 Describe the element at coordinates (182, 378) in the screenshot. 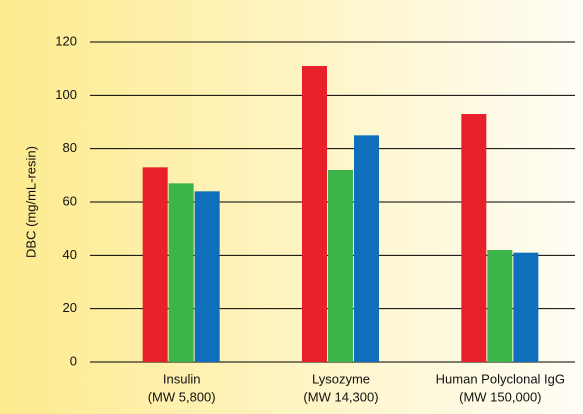

I see `x-tick-label: Insulin` at that location.